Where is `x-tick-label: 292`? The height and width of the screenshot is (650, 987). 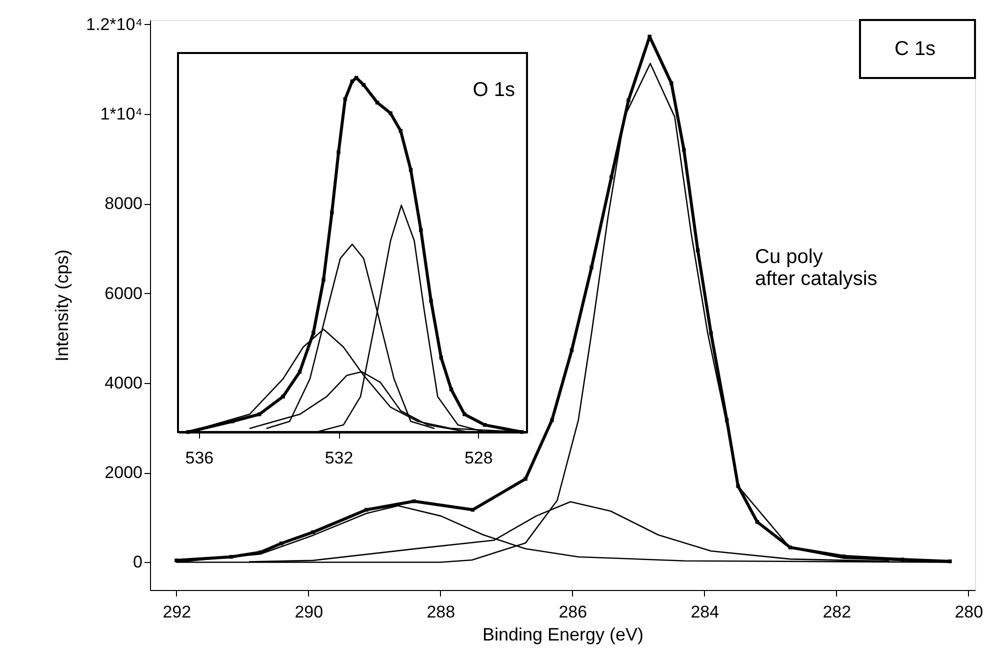
x-tick-label: 292 is located at coordinates (177, 612).